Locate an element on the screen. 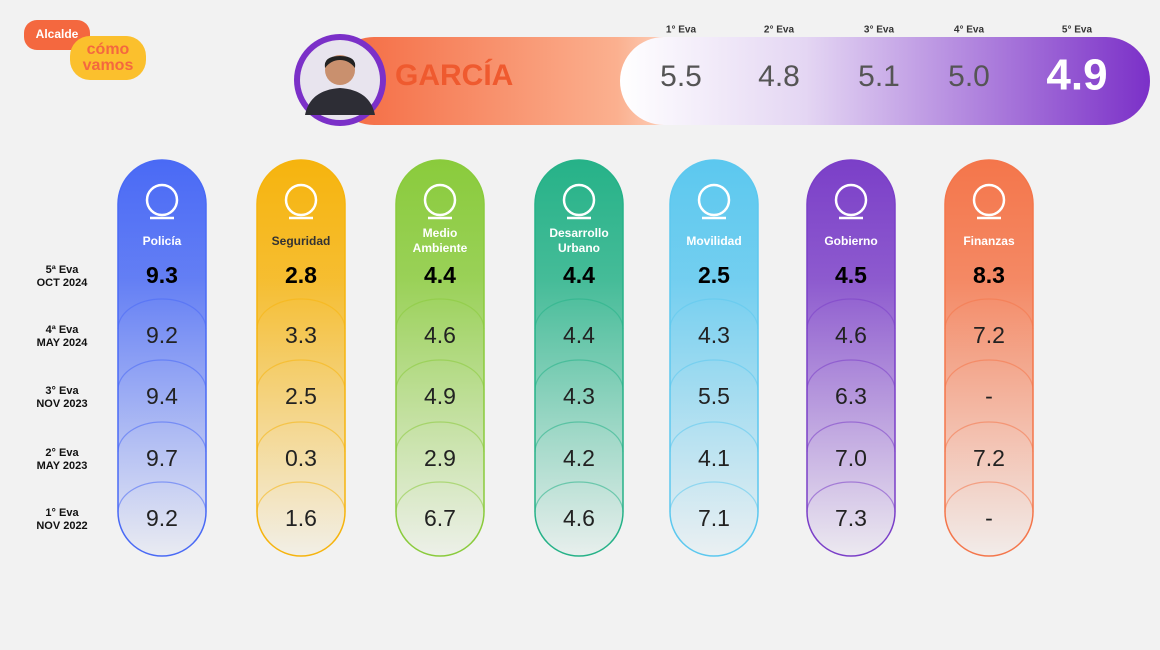  eval-score: 5.0 is located at coordinates (969, 76).